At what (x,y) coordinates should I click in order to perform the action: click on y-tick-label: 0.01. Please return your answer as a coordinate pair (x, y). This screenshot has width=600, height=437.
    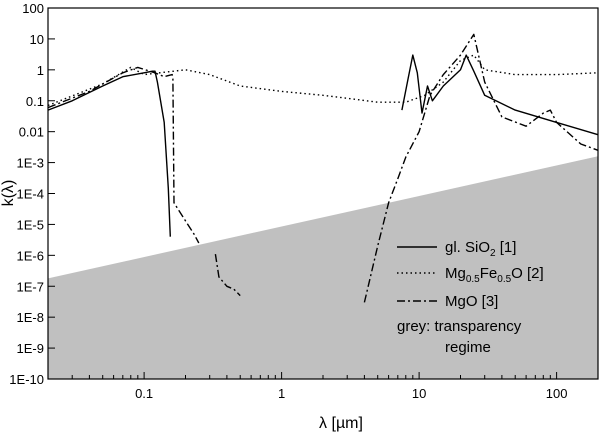
    Looking at the image, I should click on (31, 132).